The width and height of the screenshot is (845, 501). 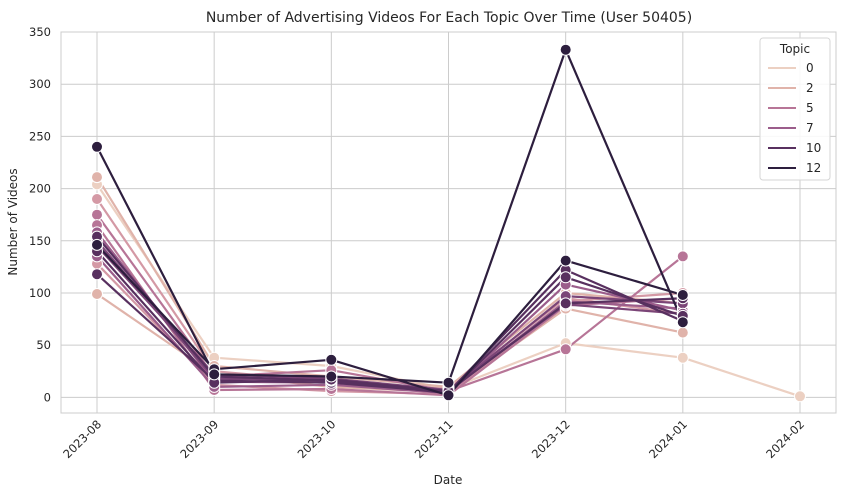 What do you see at coordinates (40, 32) in the screenshot?
I see `y-tick-label: 350` at bounding box center [40, 32].